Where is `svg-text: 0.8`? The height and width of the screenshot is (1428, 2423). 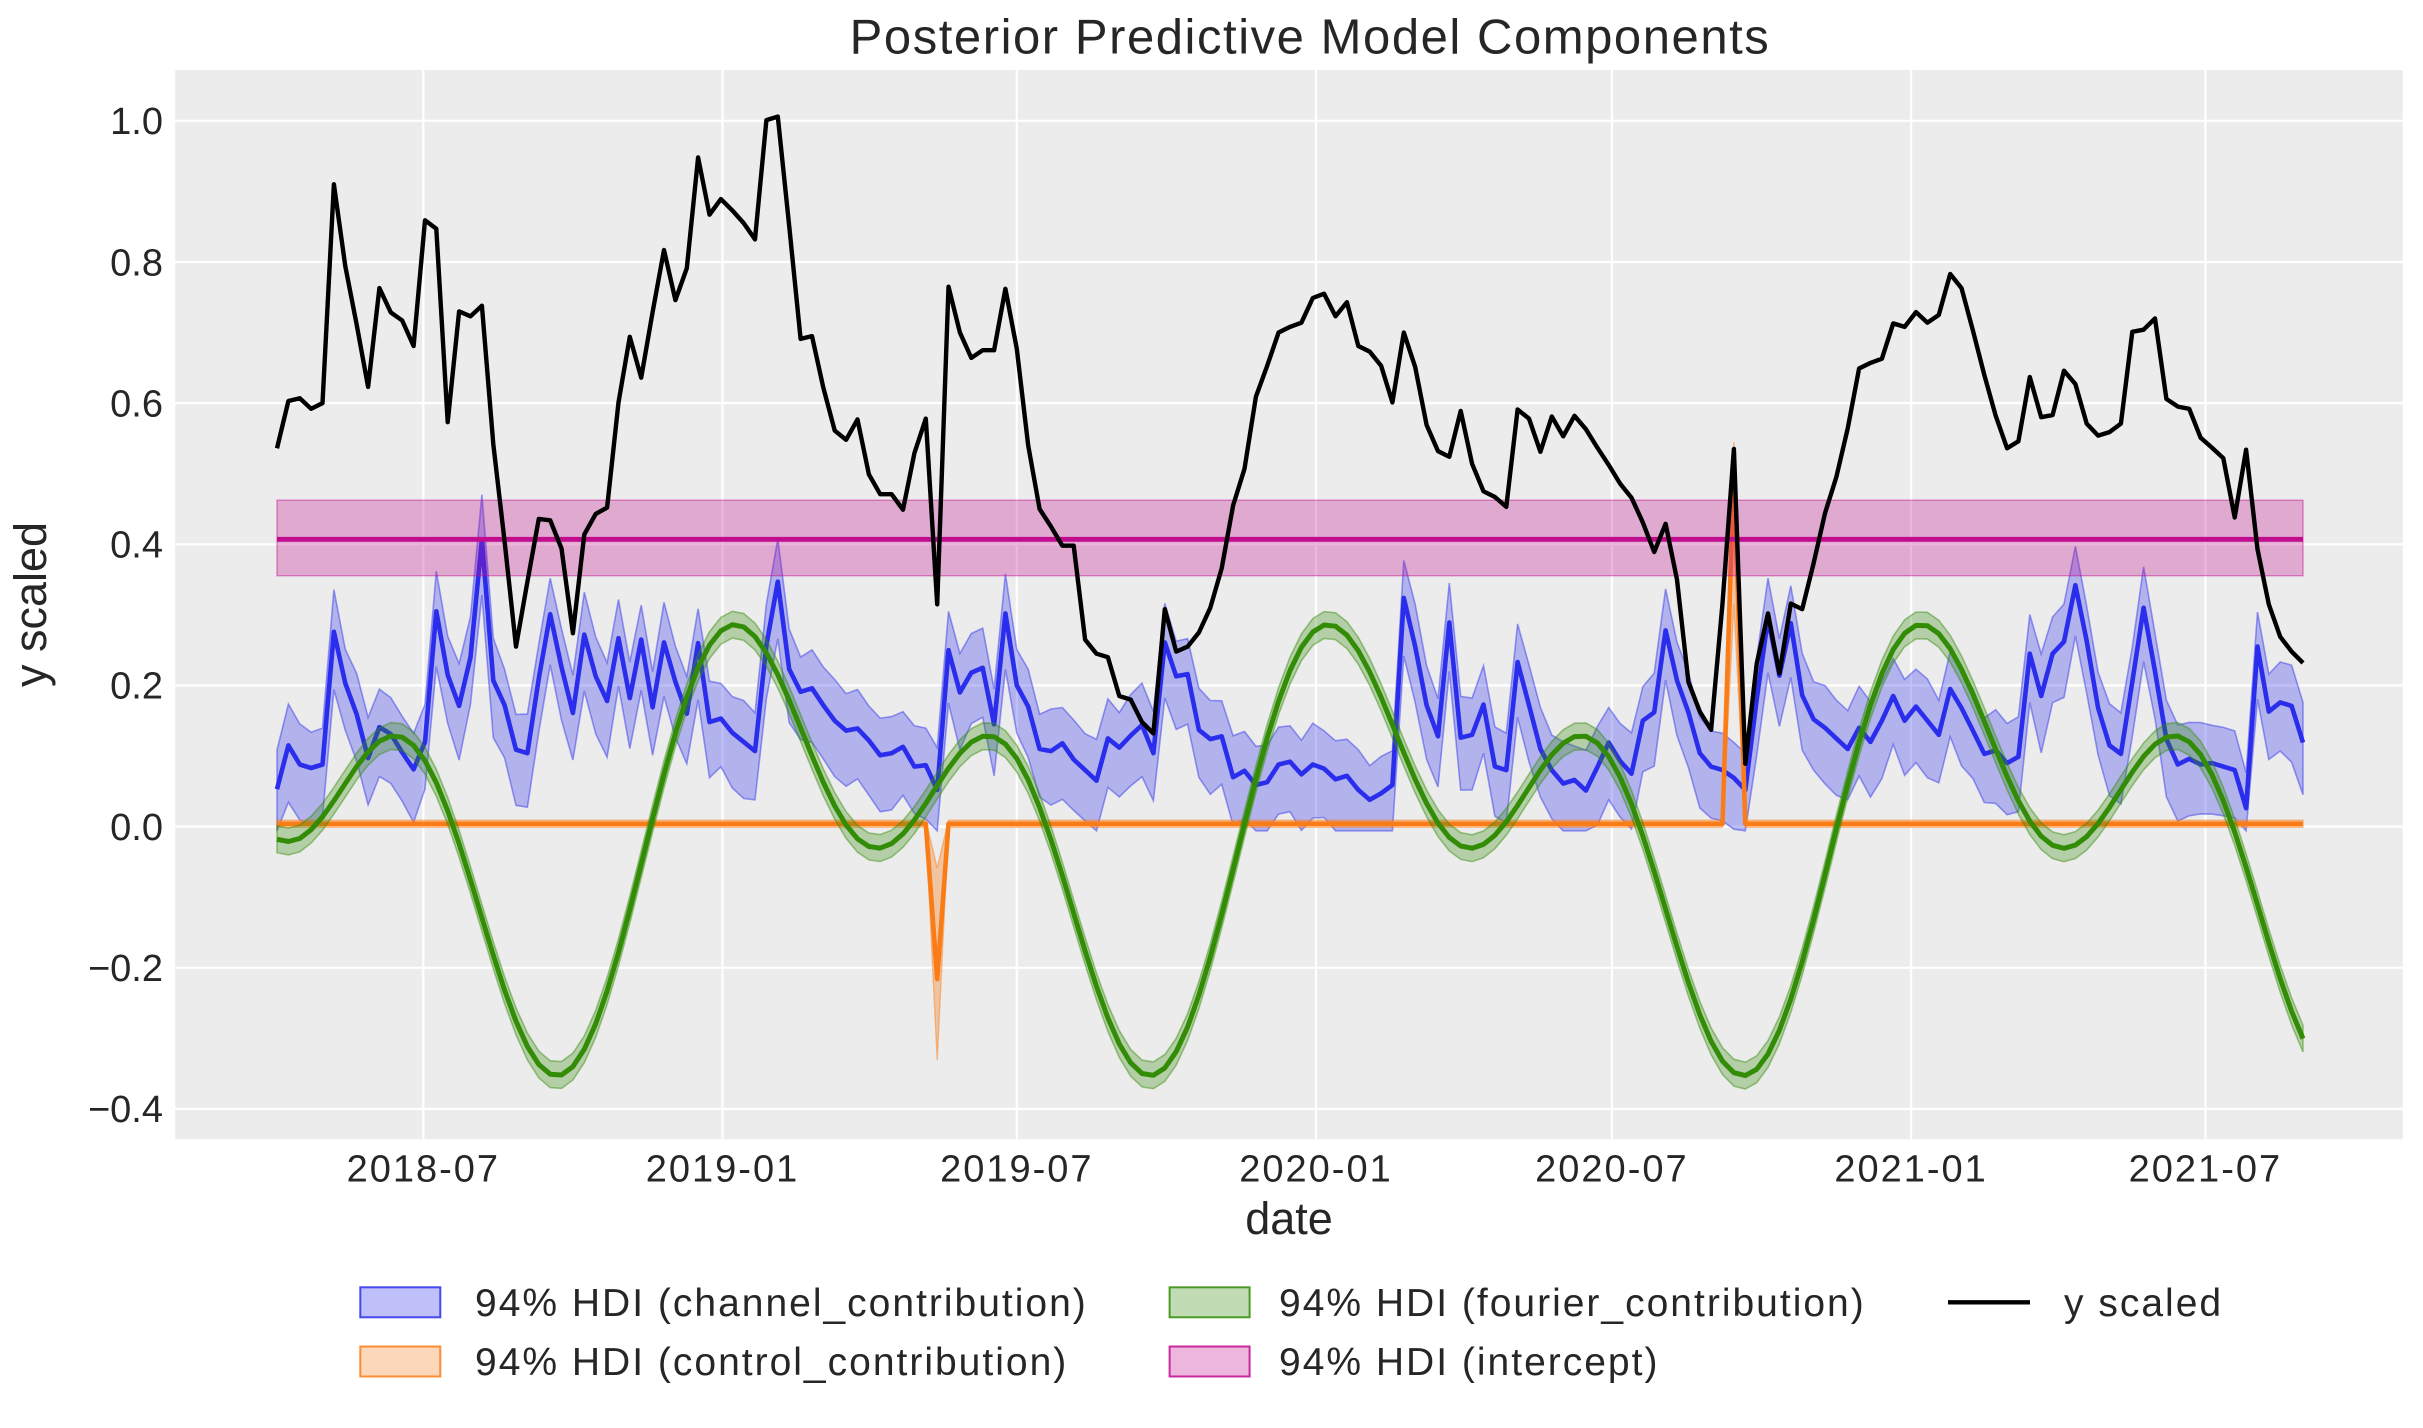 svg-text: 0.8 is located at coordinates (136, 263).